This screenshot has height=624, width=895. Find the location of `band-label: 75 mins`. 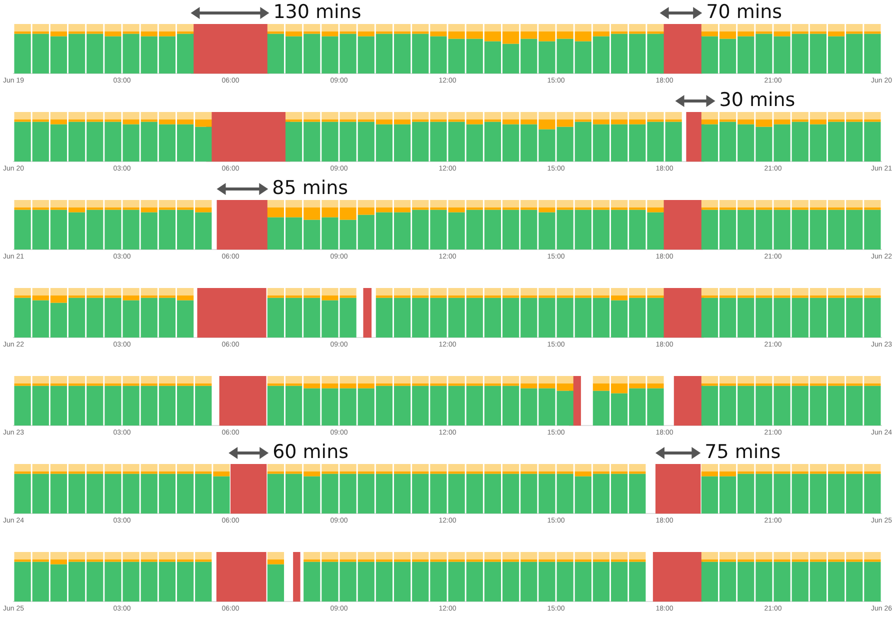

band-label: 75 mins is located at coordinates (742, 451).